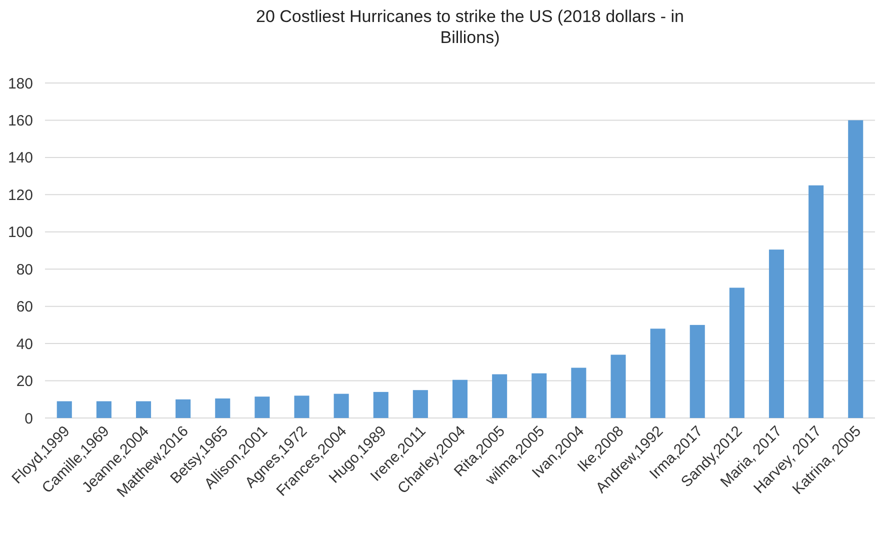 This screenshot has height=546, width=885. What do you see at coordinates (24, 307) in the screenshot?
I see `y-tick-label: 60` at bounding box center [24, 307].